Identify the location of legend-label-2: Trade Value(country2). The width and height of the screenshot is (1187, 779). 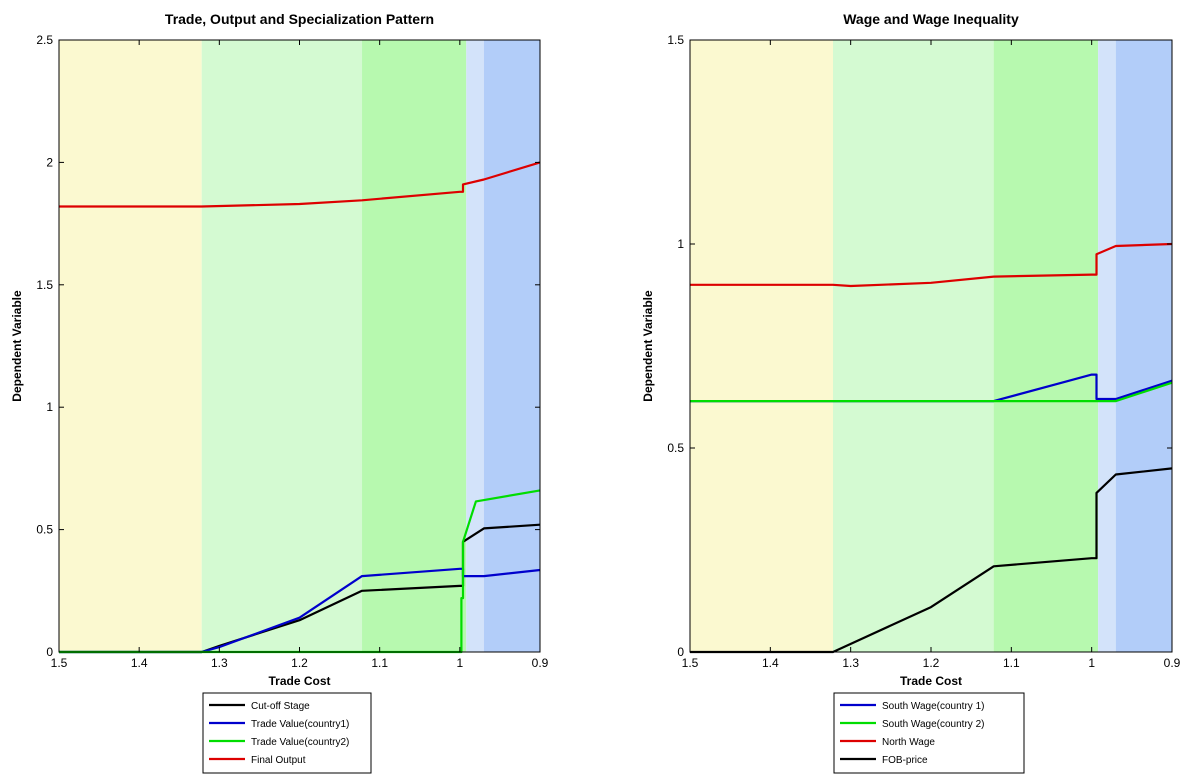
(300, 742).